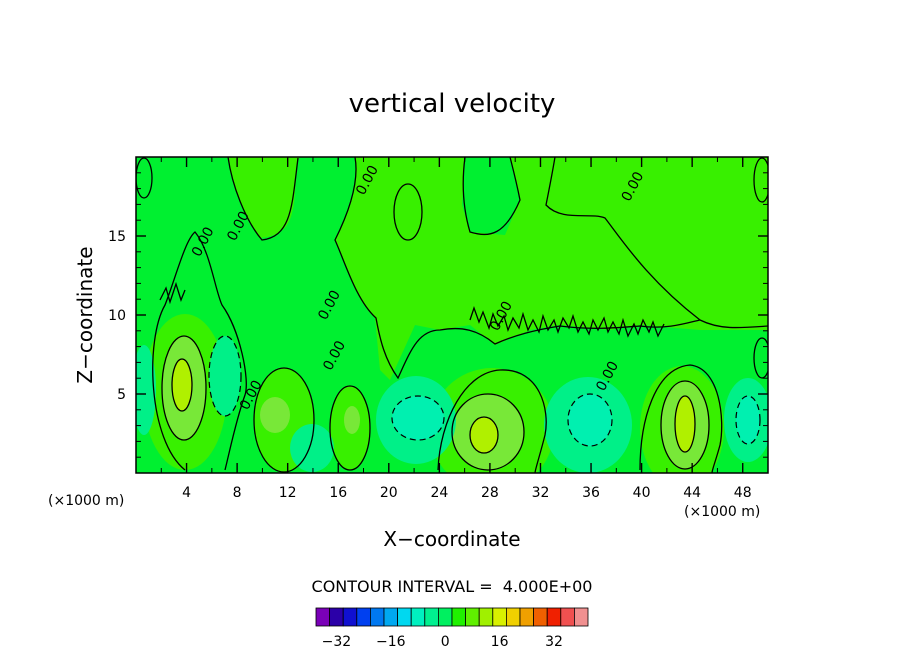 The image size is (904, 654). What do you see at coordinates (338, 493) in the screenshot?
I see `x-tick-label: 16` at bounding box center [338, 493].